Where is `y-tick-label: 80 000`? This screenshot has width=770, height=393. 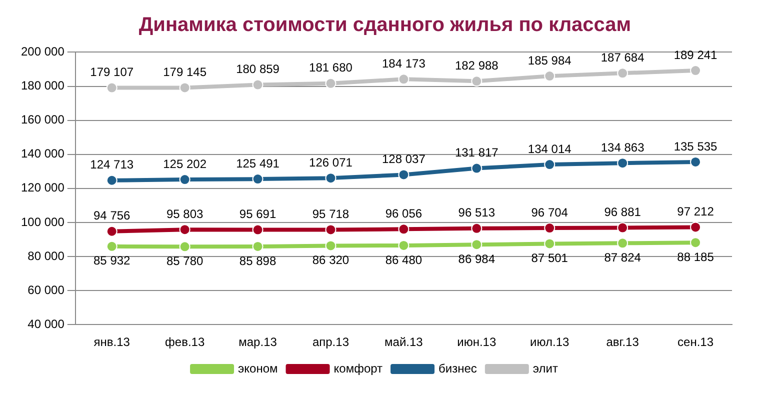 y-tick-label: 80 000 is located at coordinates (46, 255).